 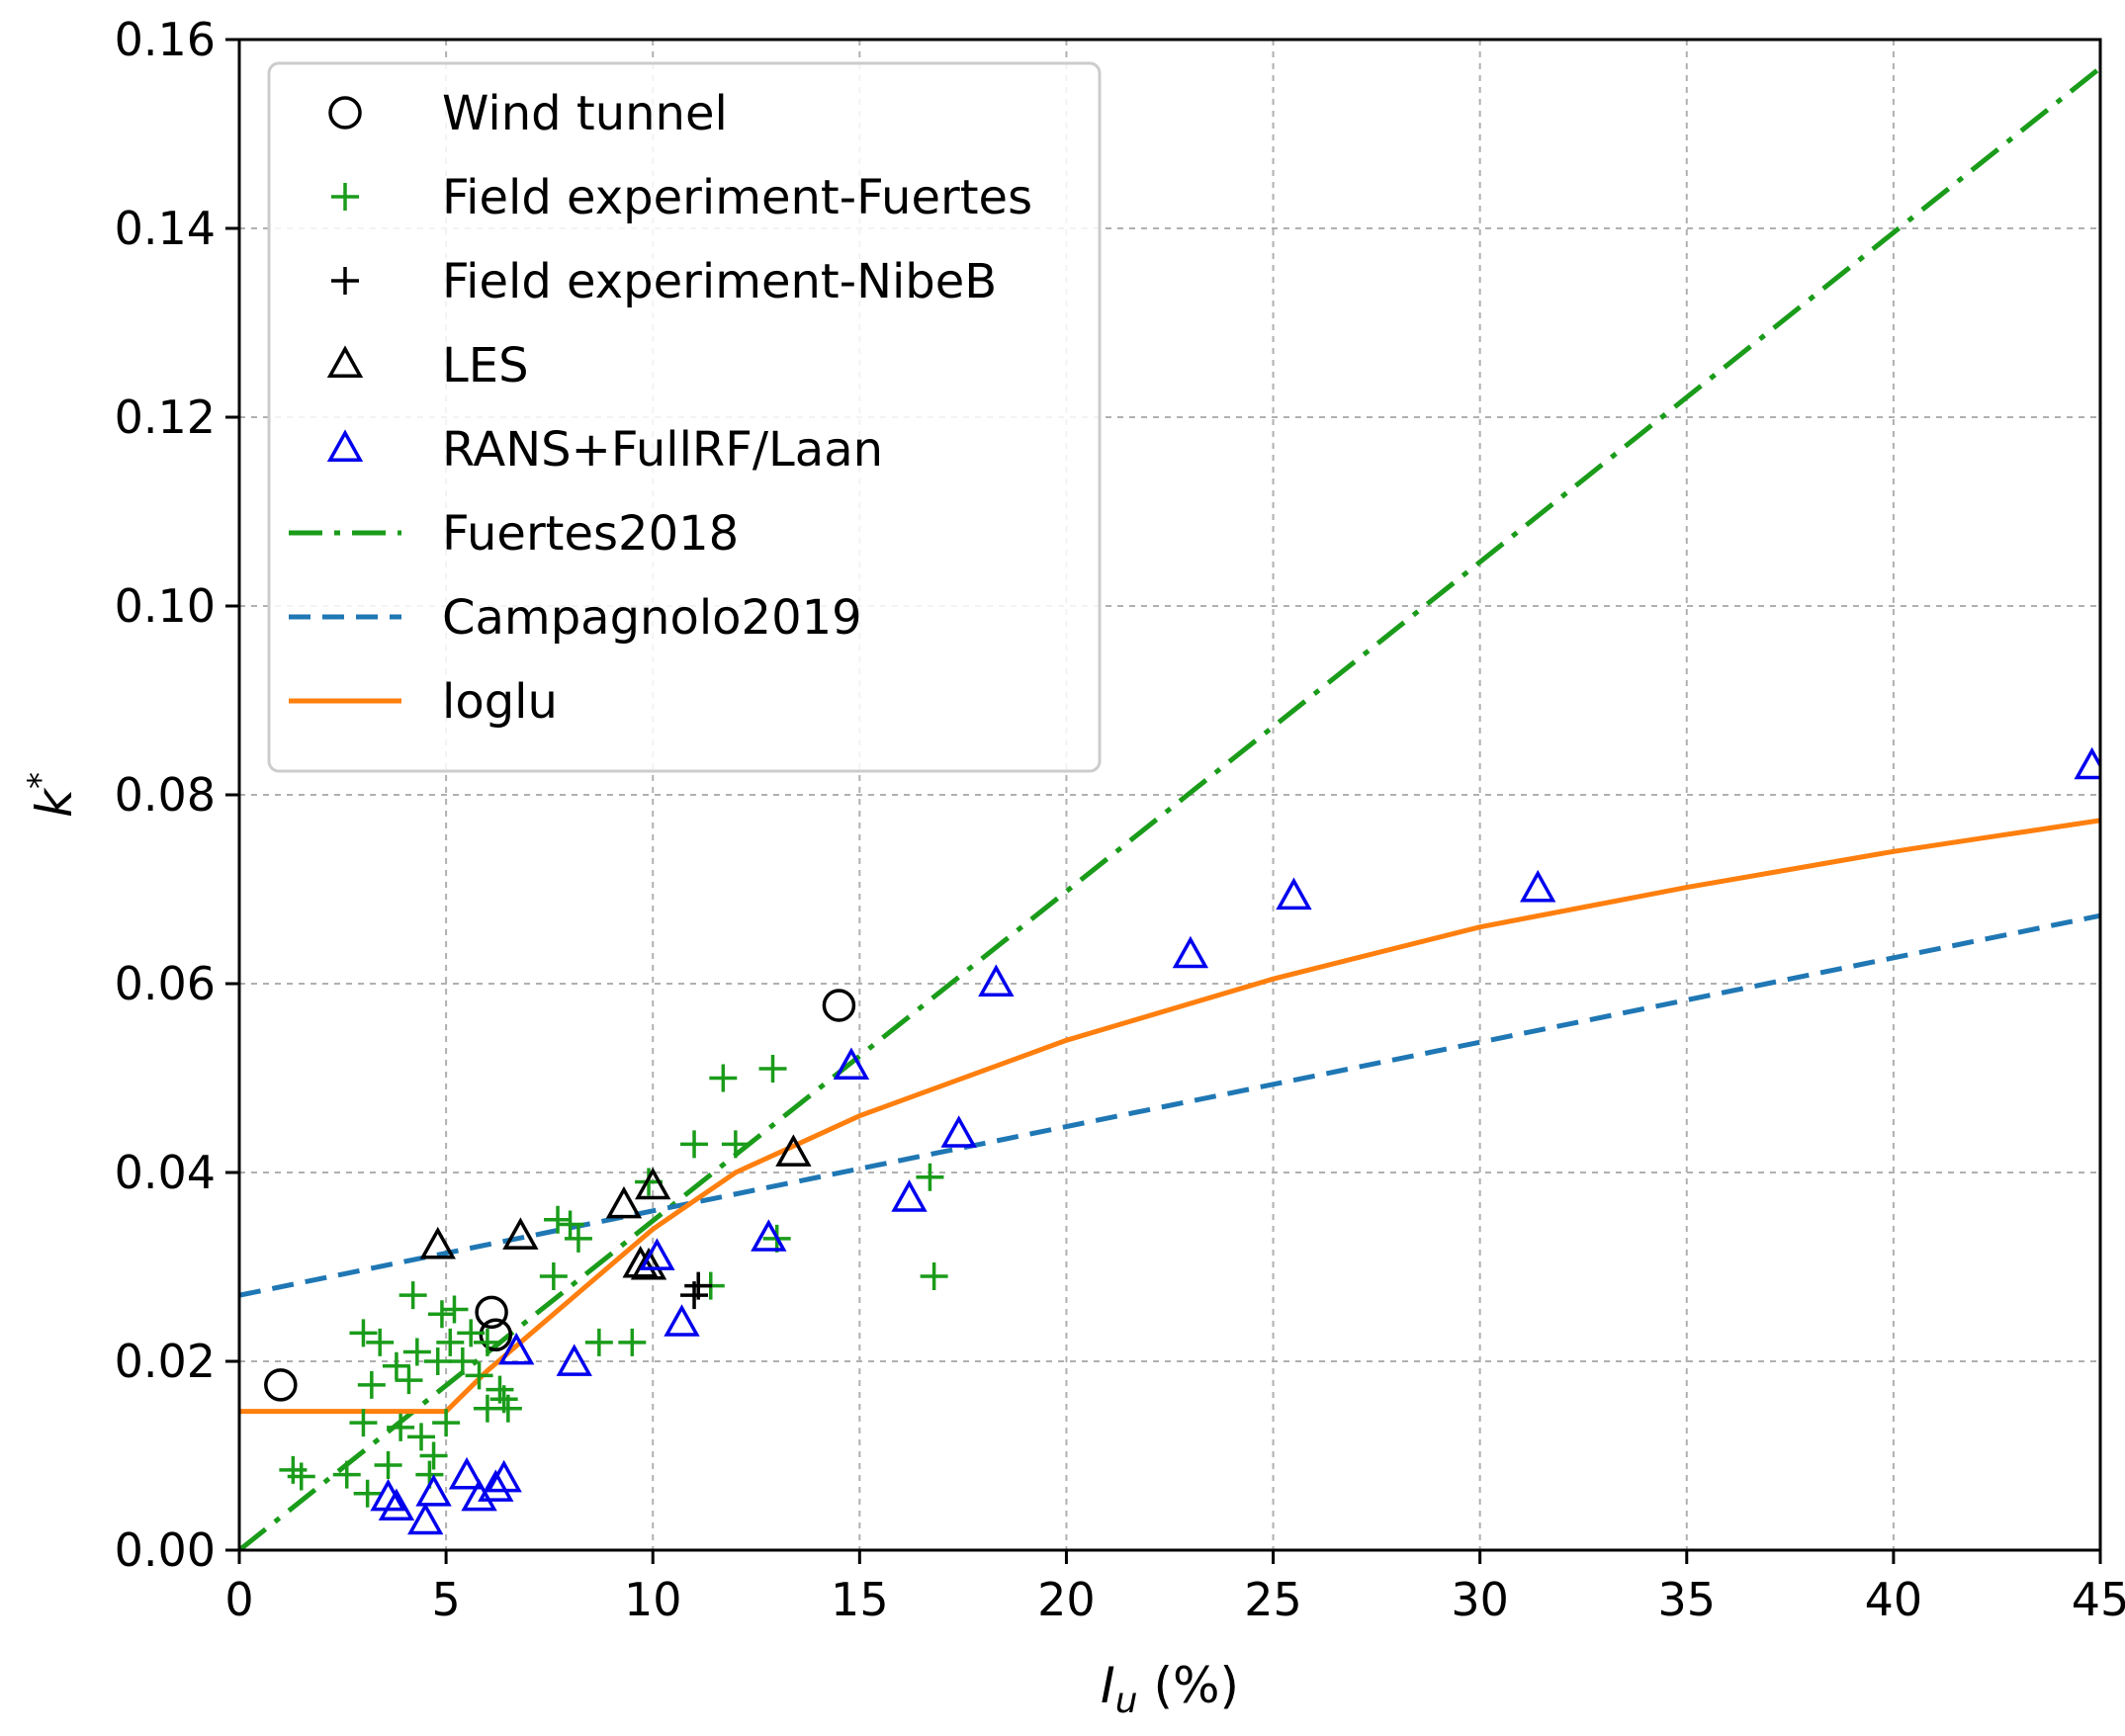 What do you see at coordinates (165, 795) in the screenshot?
I see `y-tick-label: 0.08` at bounding box center [165, 795].